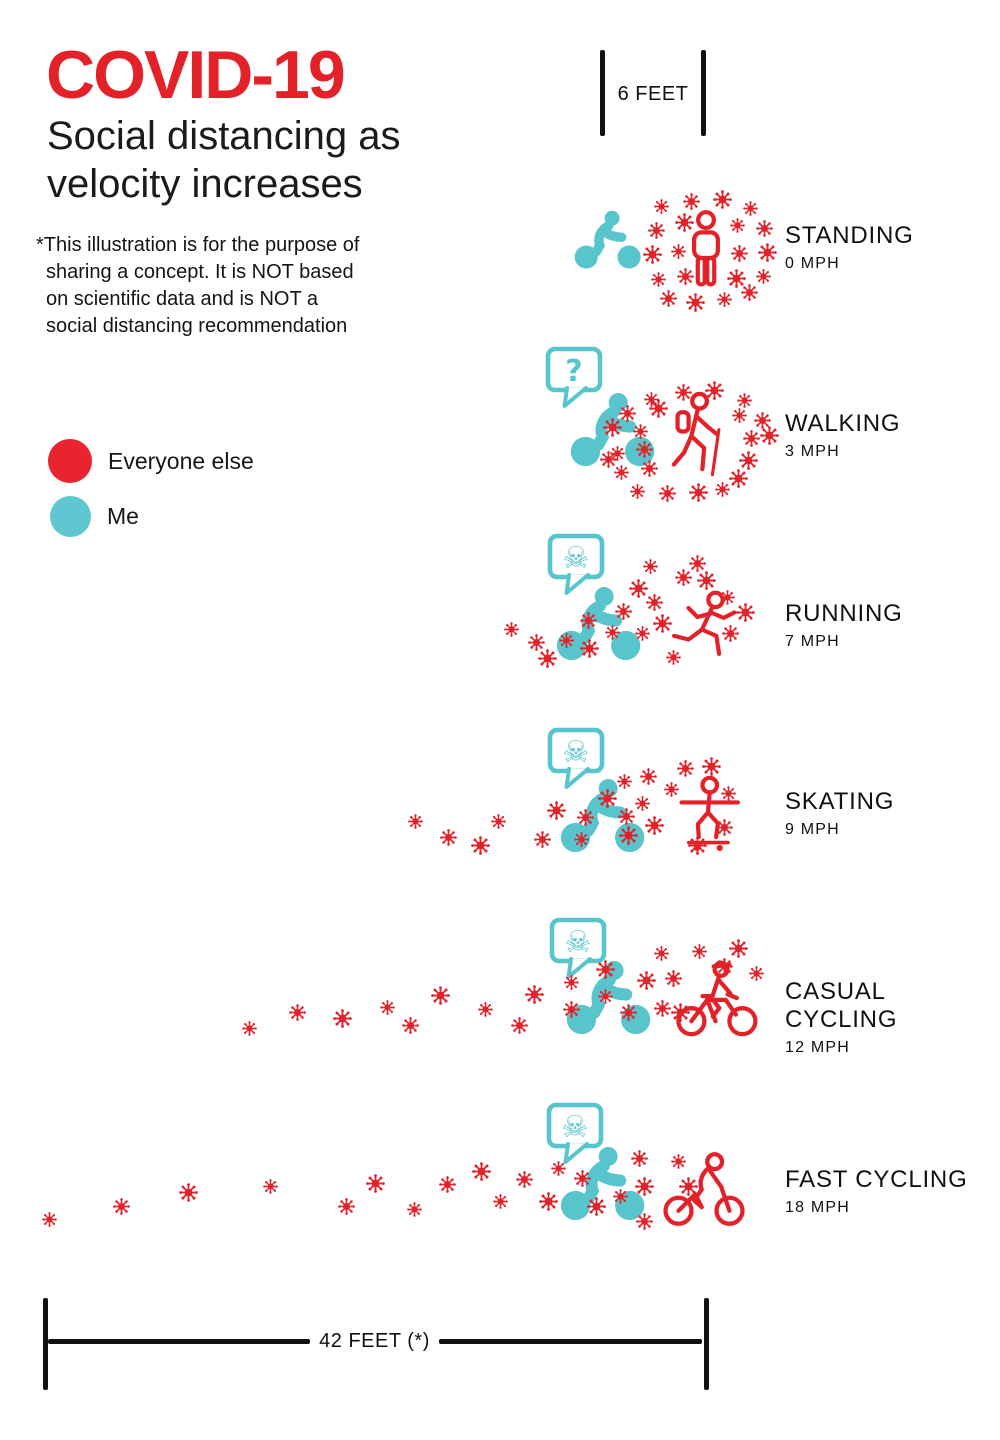 The width and height of the screenshot is (1000, 1440). What do you see at coordinates (849, 247) in the screenshot?
I see `activity-label-group: STANDING 0 MPH` at bounding box center [849, 247].